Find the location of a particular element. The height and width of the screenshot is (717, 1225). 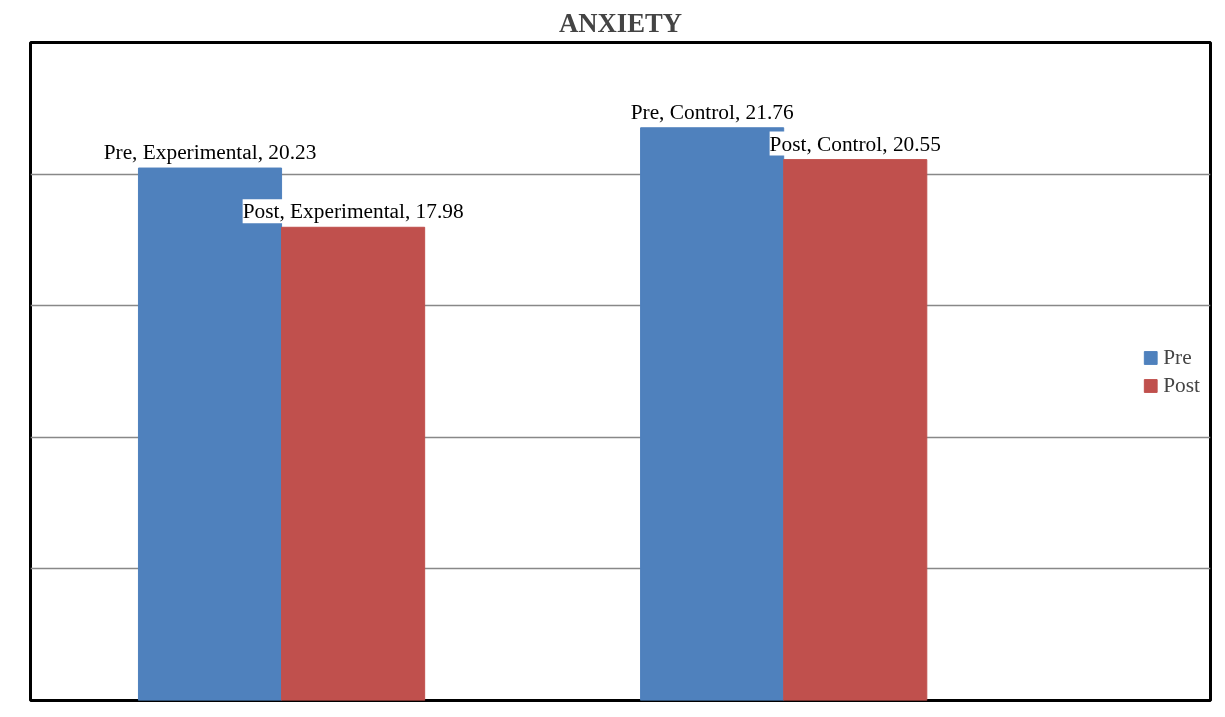

data-label: Post, Control, 20.55 is located at coordinates (855, 143).